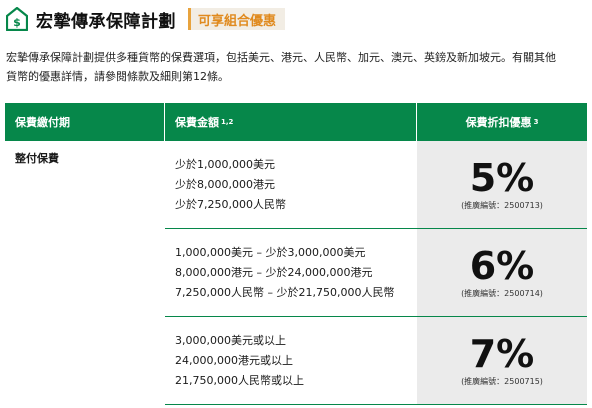 This screenshot has width=592, height=408. I want to click on payment-type-cell: 整付保費, so click(37, 158).